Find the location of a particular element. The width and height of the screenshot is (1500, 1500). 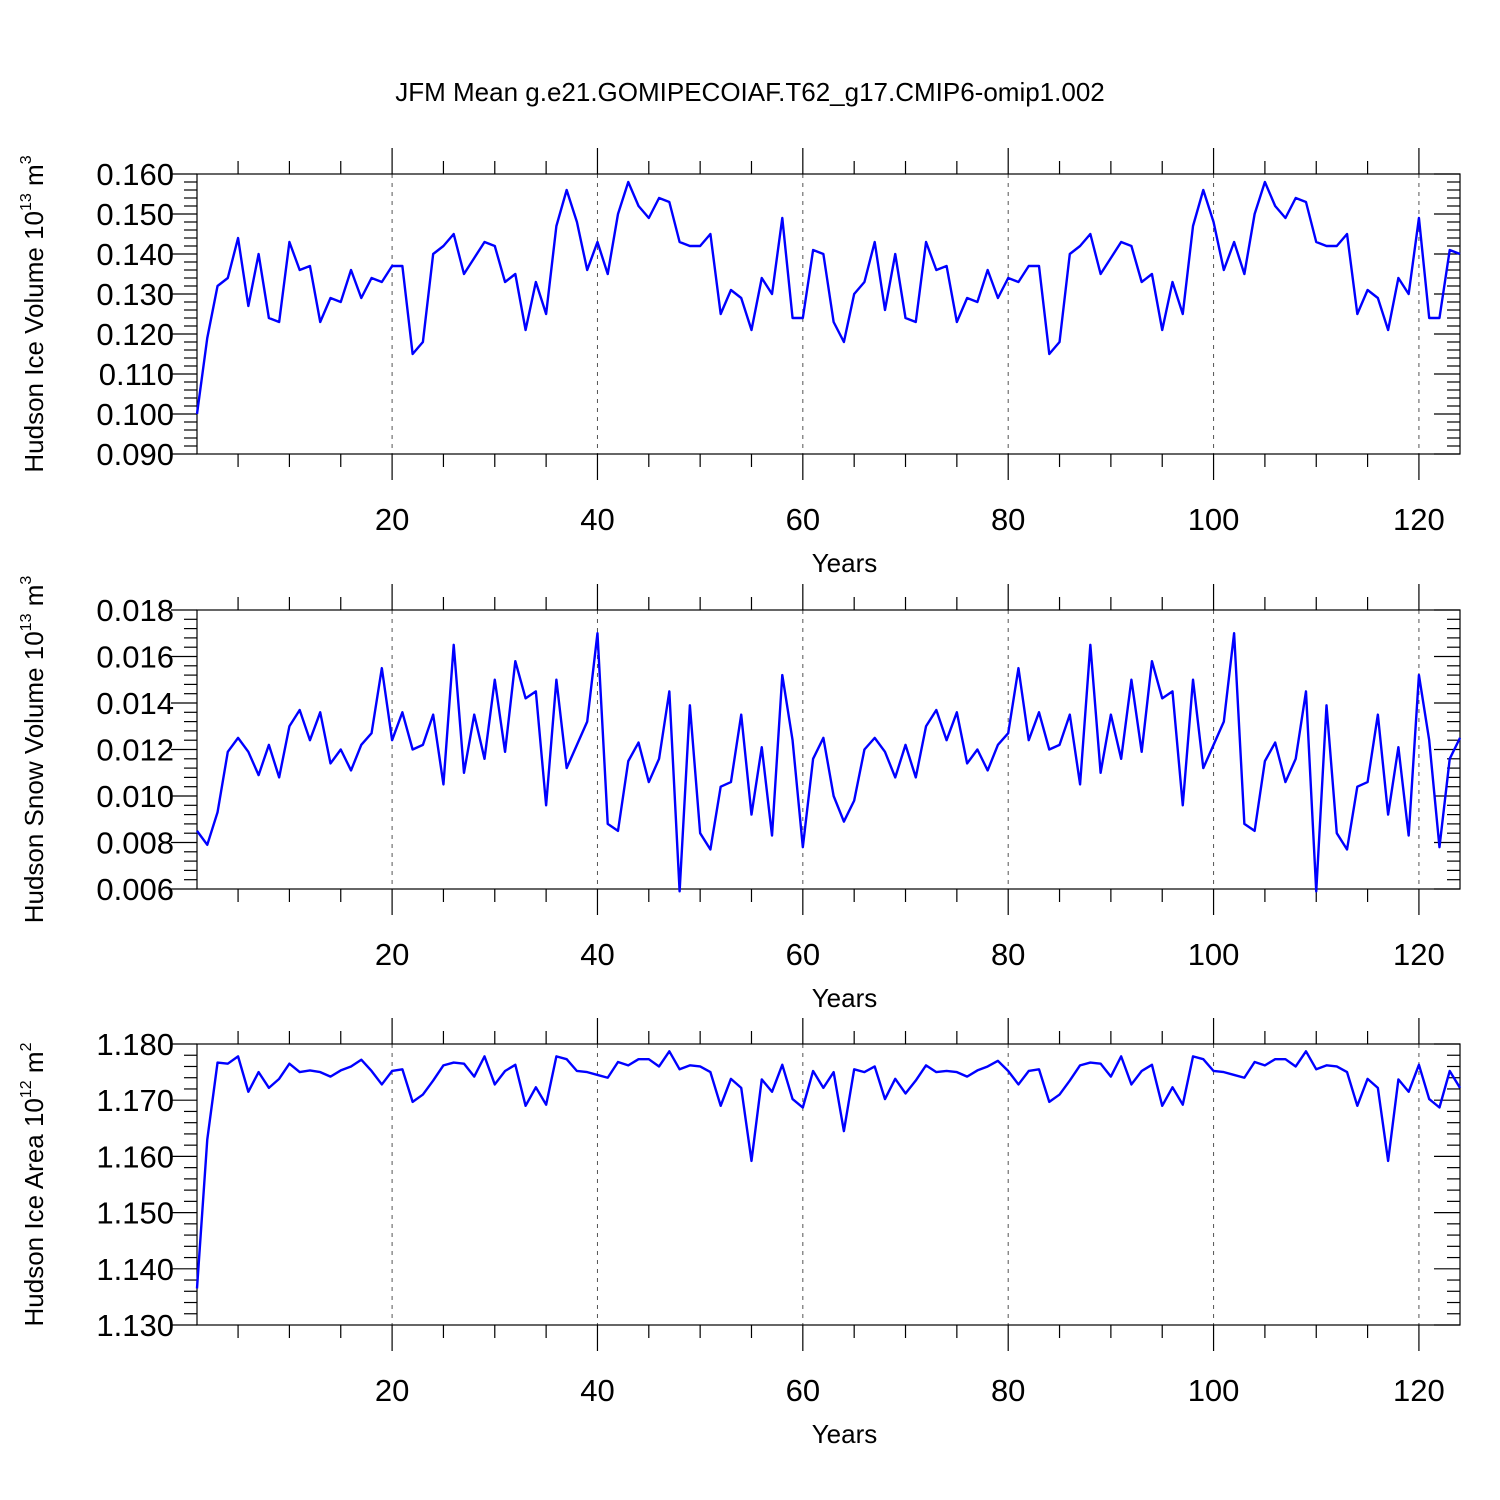

y-tick-label: 0.010 is located at coordinates (135, 796).